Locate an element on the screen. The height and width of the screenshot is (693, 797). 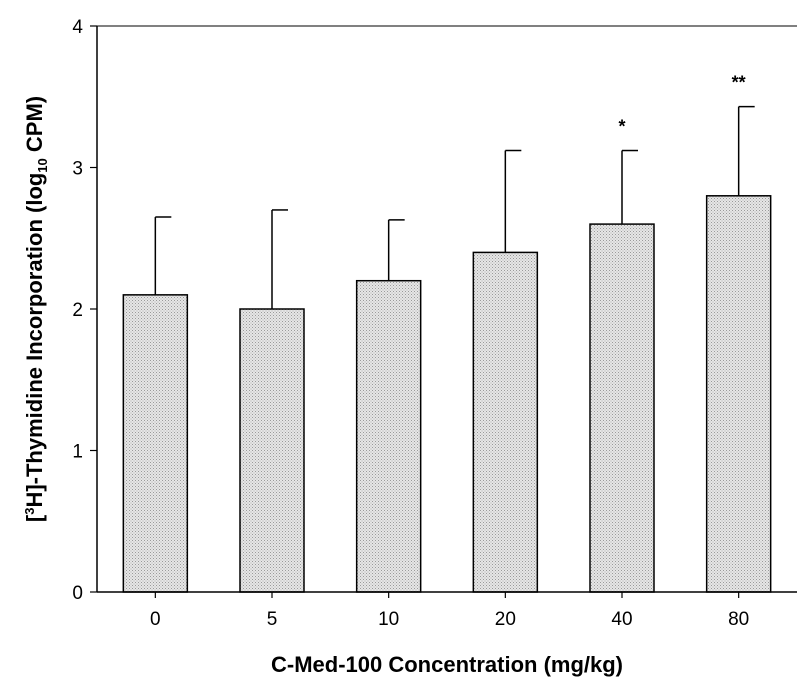
x-tick-label-5: 5 is located at coordinates (272, 619).